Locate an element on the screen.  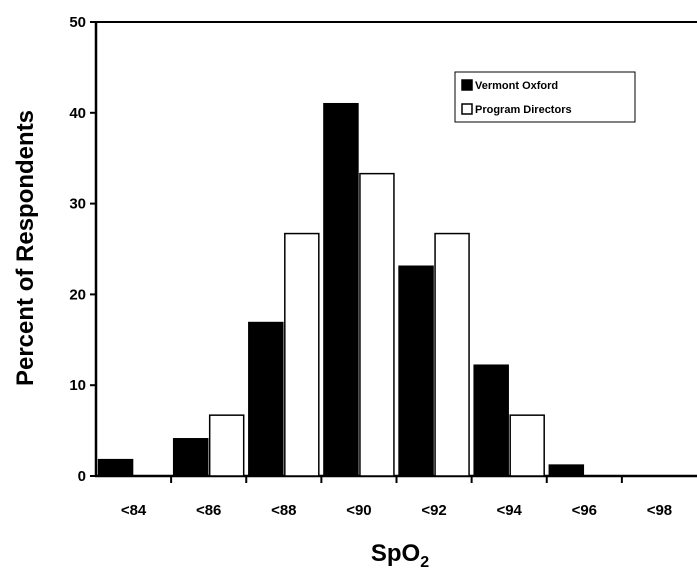
x-tick-label: <90 is located at coordinates (358, 510).